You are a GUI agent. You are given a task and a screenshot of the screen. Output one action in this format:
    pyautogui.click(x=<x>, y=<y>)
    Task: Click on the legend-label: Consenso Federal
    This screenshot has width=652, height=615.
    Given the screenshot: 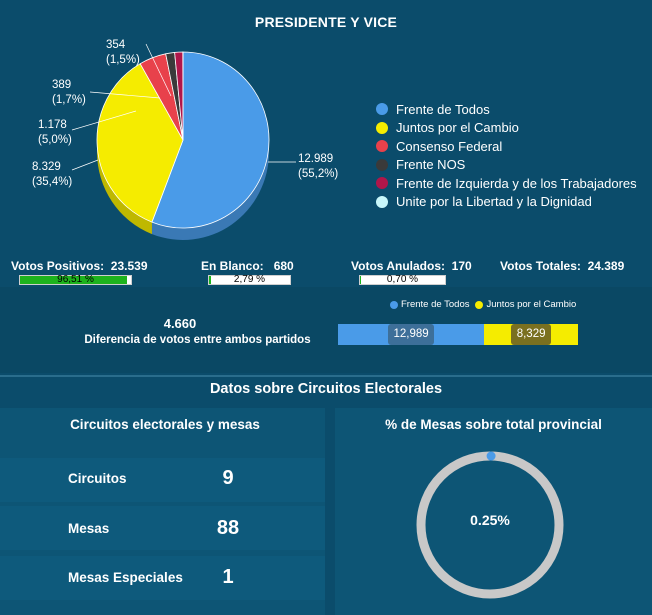 What is the action you would take?
    pyautogui.click(x=449, y=146)
    